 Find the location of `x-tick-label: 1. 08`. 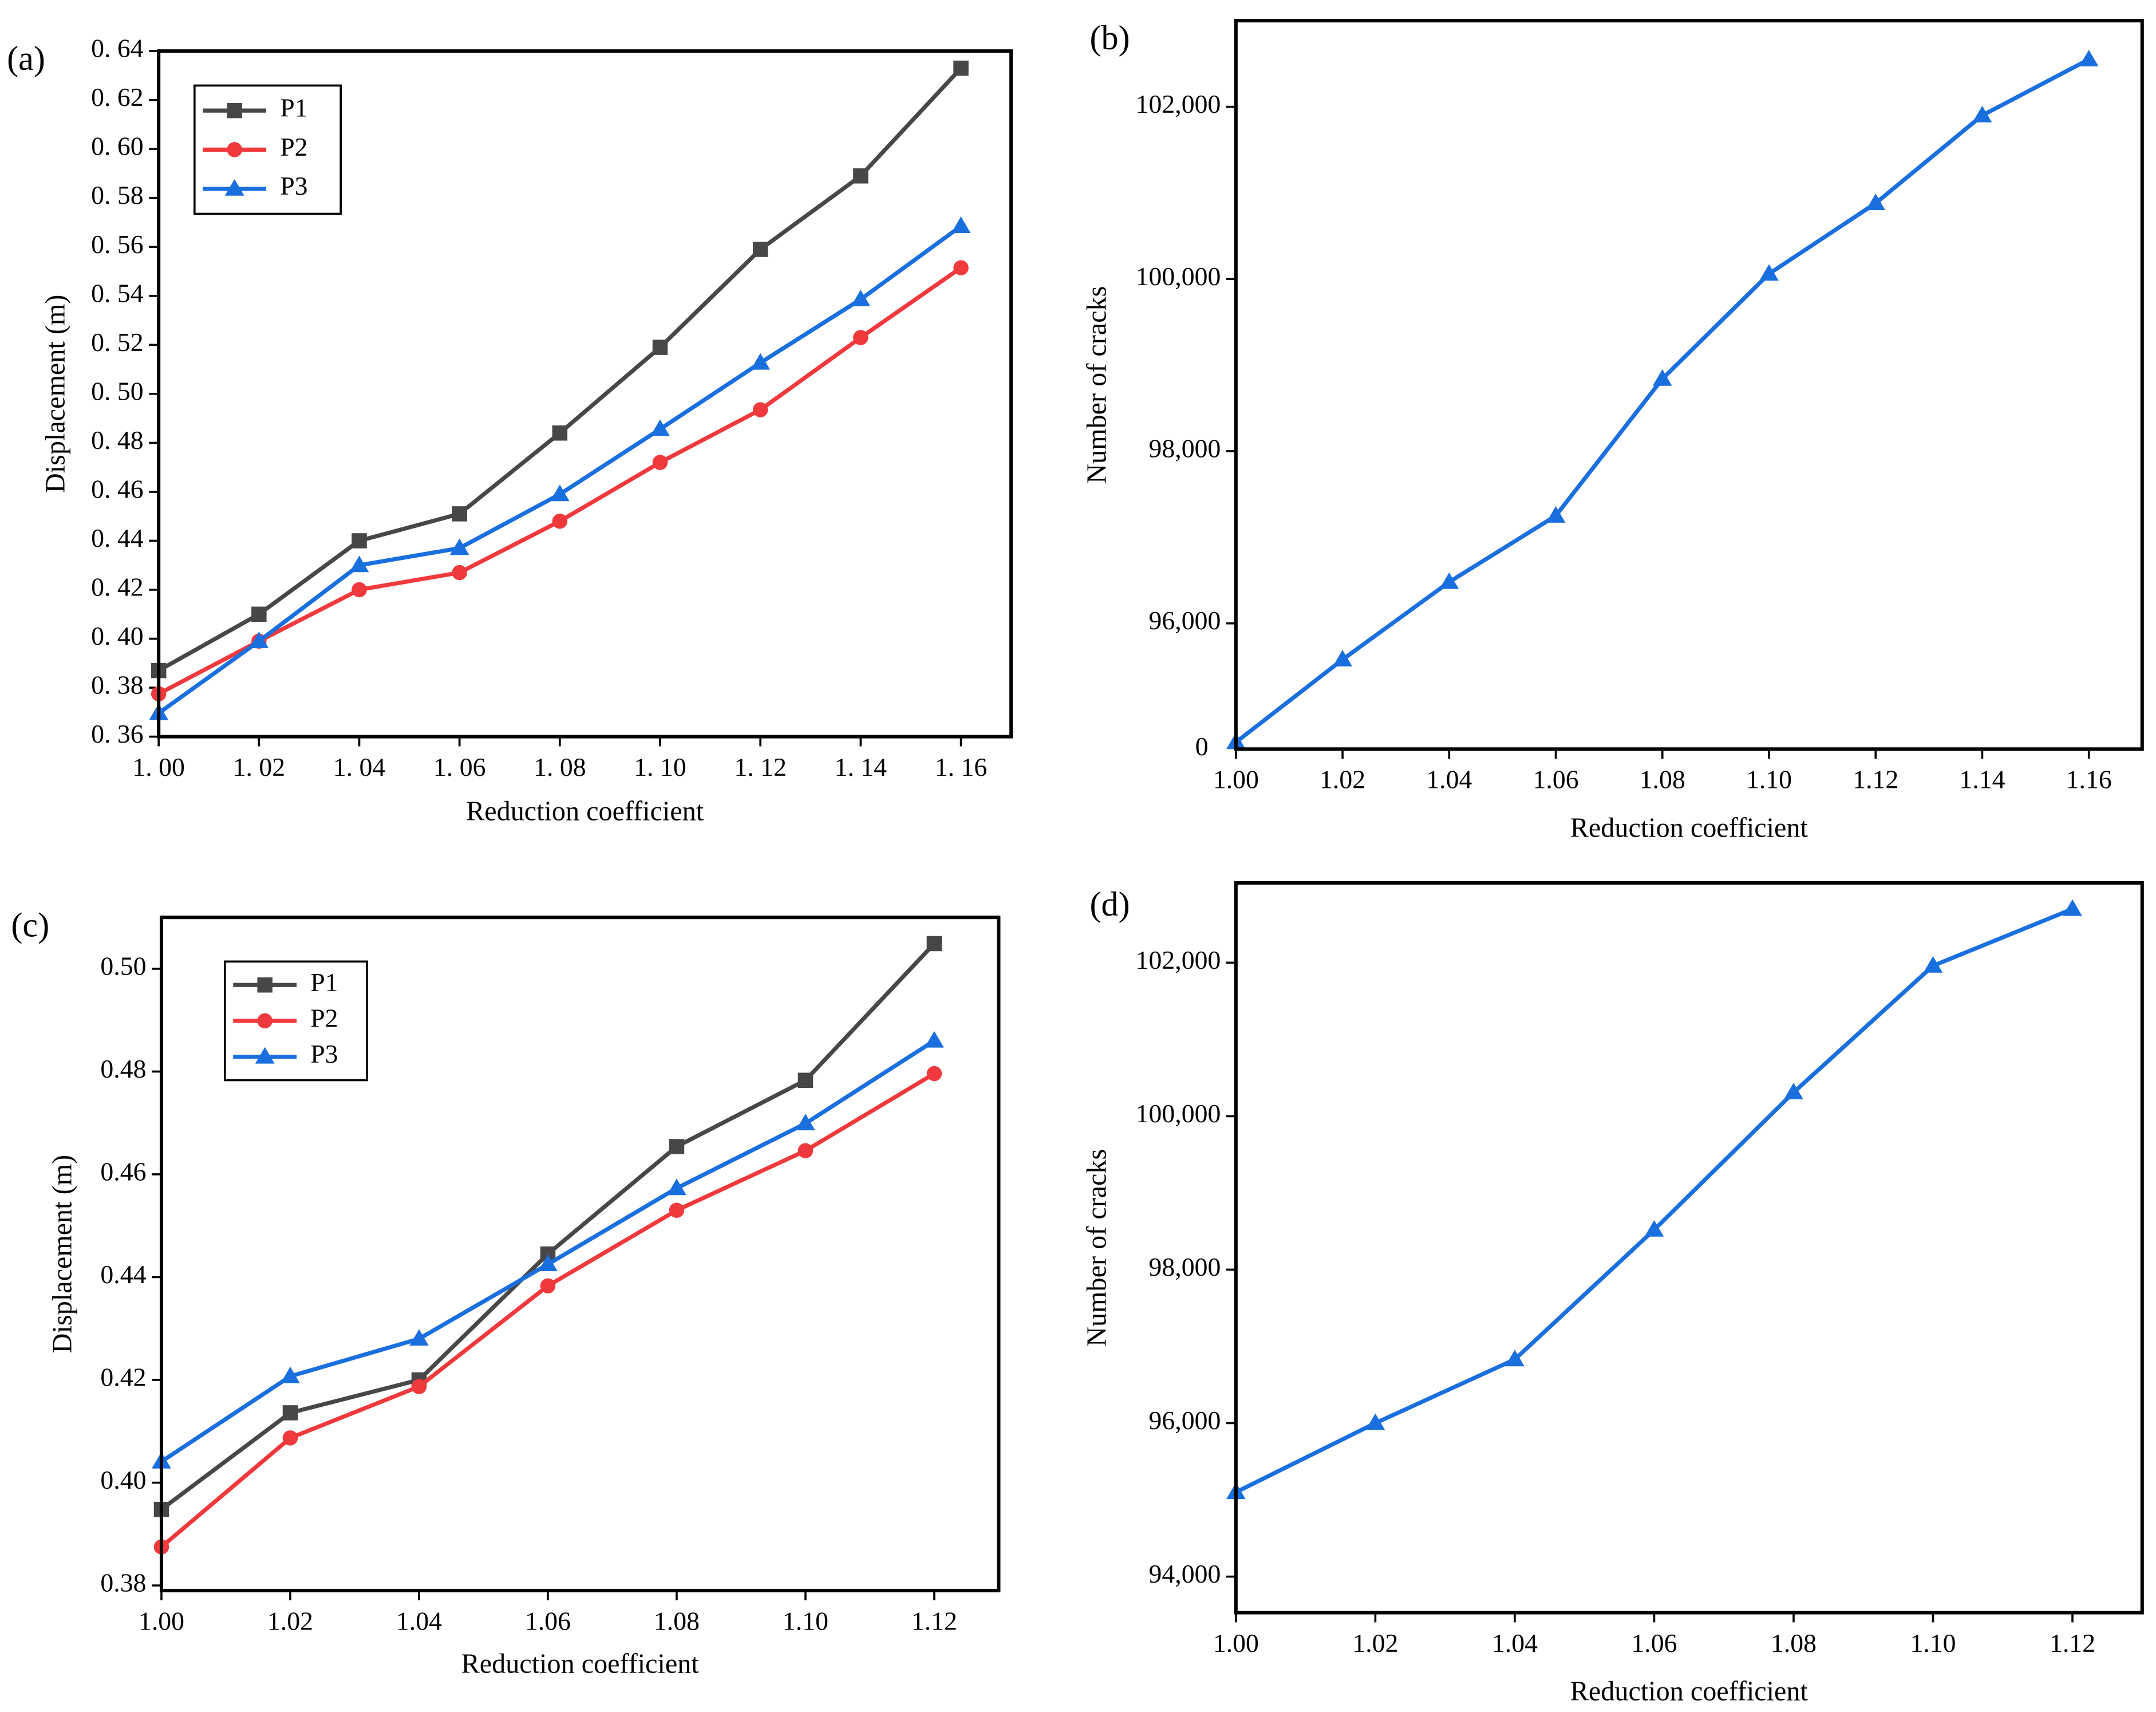

x-tick-label: 1. 08 is located at coordinates (560, 767).